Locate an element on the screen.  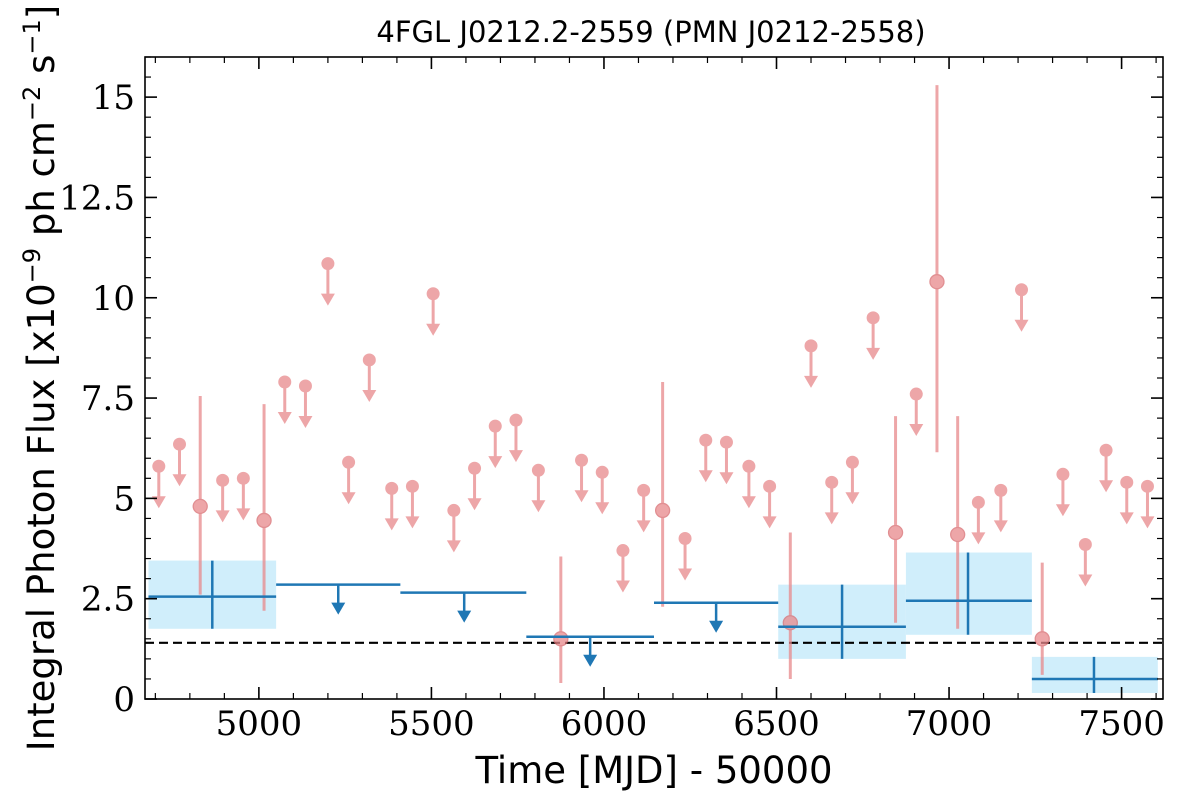
long-bin-series is located at coordinates (653, 622).